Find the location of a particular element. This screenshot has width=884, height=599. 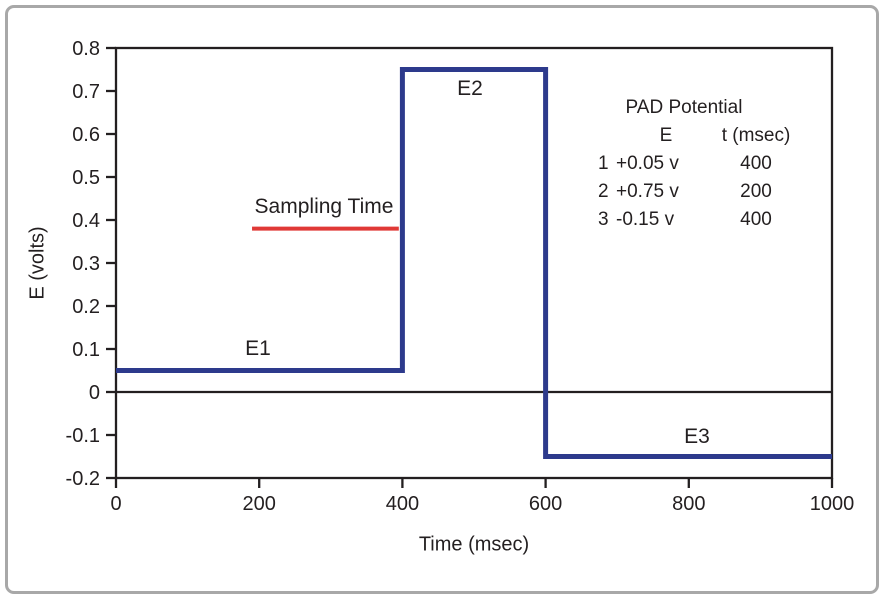

row-step: 1 is located at coordinates (603, 163).